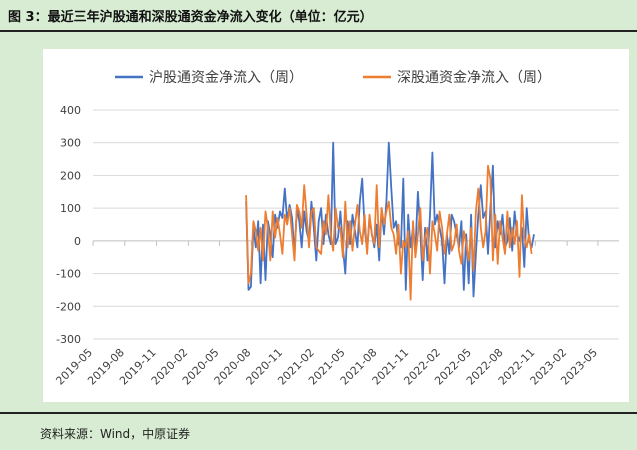 The height and width of the screenshot is (450, 637). I want to click on y-tick-label: 300, so click(70, 143).